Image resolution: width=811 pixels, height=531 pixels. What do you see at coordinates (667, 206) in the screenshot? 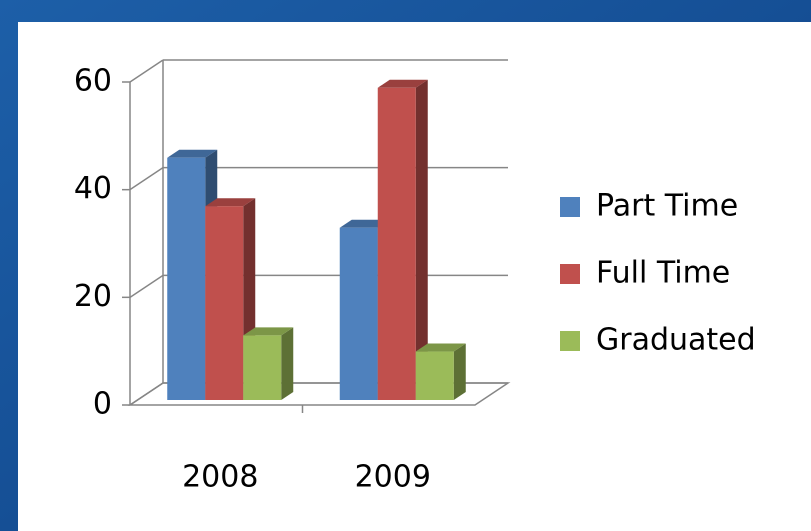
I see `legend-label: Part Time` at bounding box center [667, 206].